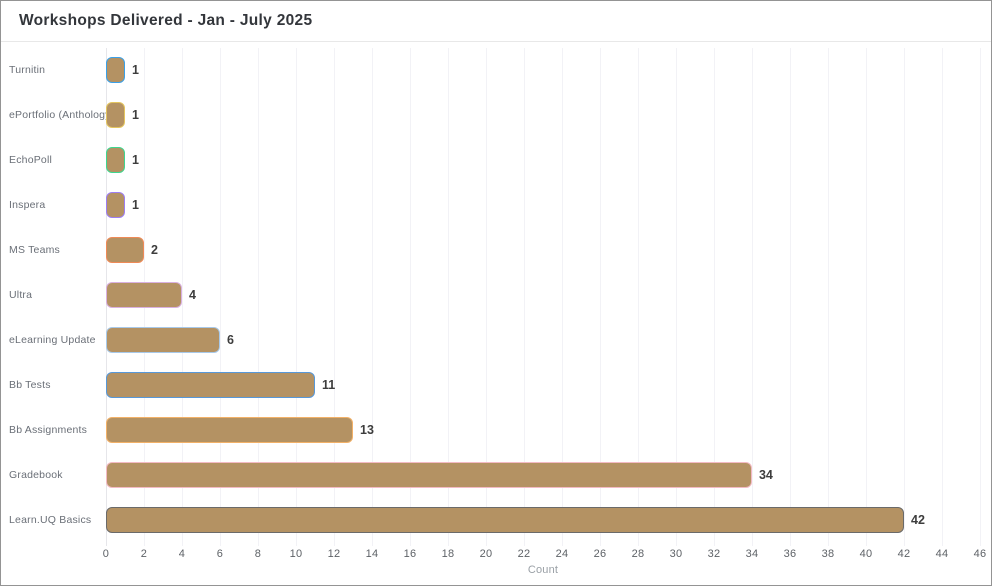  I want to click on category-label: Ultra, so click(21, 294).